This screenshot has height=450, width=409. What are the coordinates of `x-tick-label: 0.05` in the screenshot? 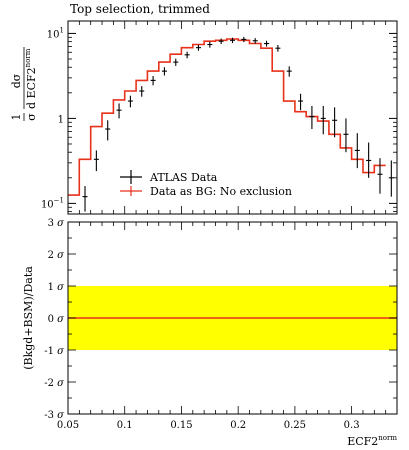 It's located at (68, 425).